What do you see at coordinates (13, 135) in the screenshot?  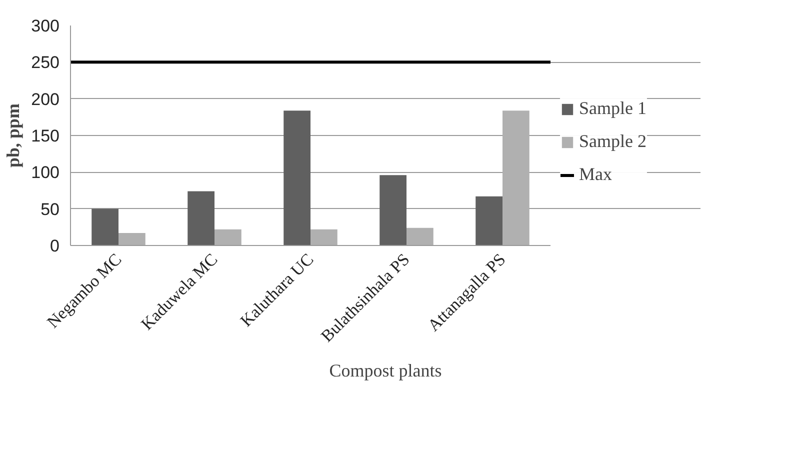 I see `y-axis-title: pb, ppm` at bounding box center [13, 135].